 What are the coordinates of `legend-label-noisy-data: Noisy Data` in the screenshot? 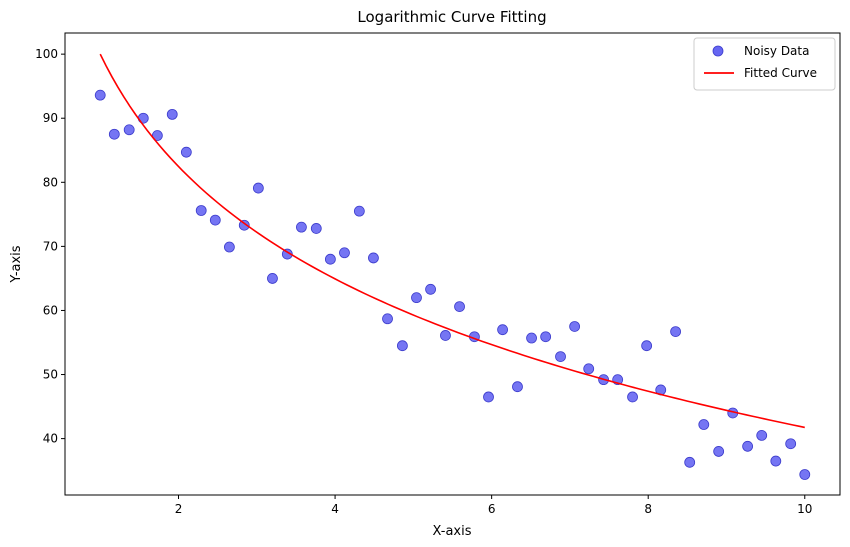 It's located at (776, 51).